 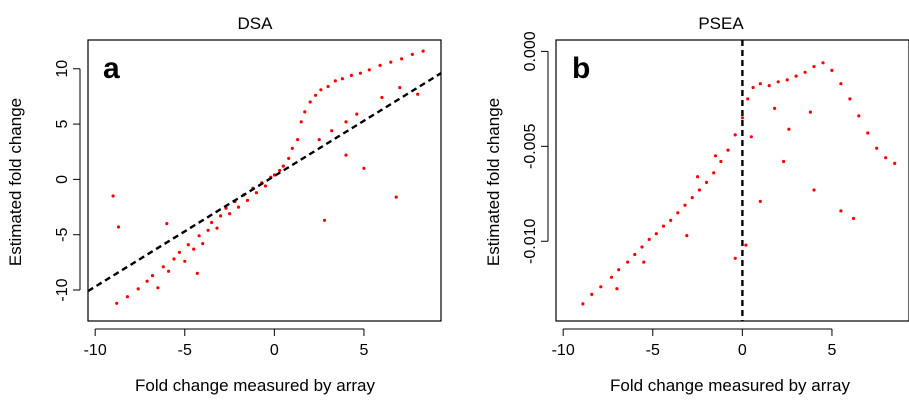 I want to click on panel-b-y-axis-label: Estimated fold change, so click(x=493, y=182).